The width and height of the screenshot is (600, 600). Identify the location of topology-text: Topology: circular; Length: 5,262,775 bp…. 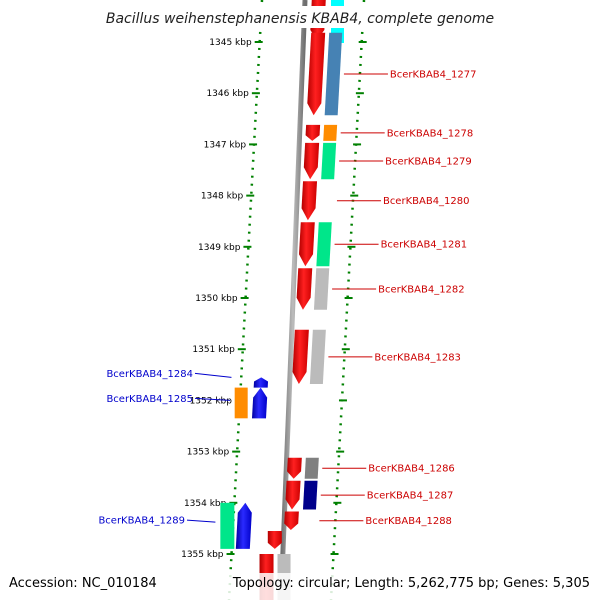
(411, 583).